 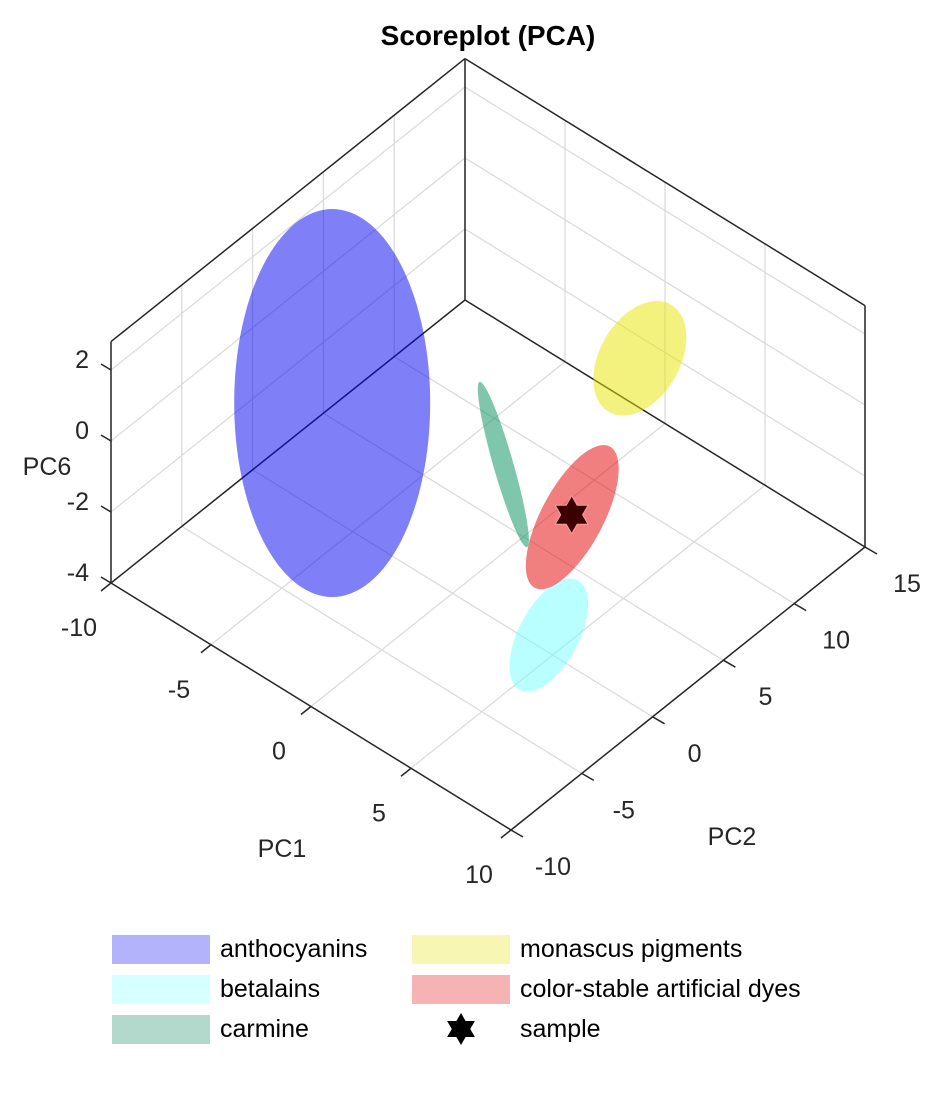 What do you see at coordinates (294, 948) in the screenshot?
I see `legend-label: anthocyanins` at bounding box center [294, 948].